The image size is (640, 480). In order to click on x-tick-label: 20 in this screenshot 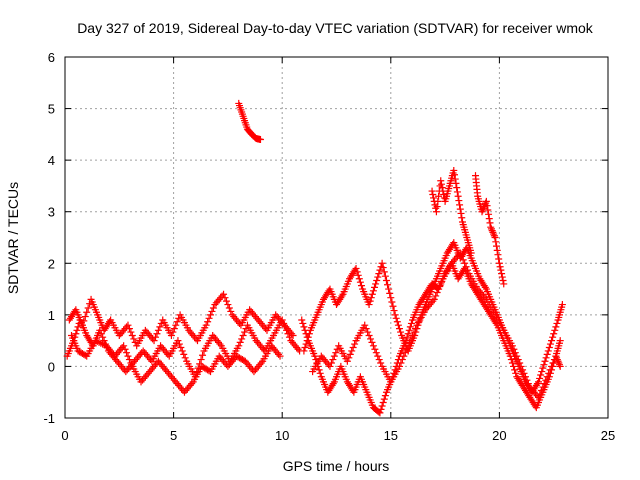, I will do `click(499, 435)`.